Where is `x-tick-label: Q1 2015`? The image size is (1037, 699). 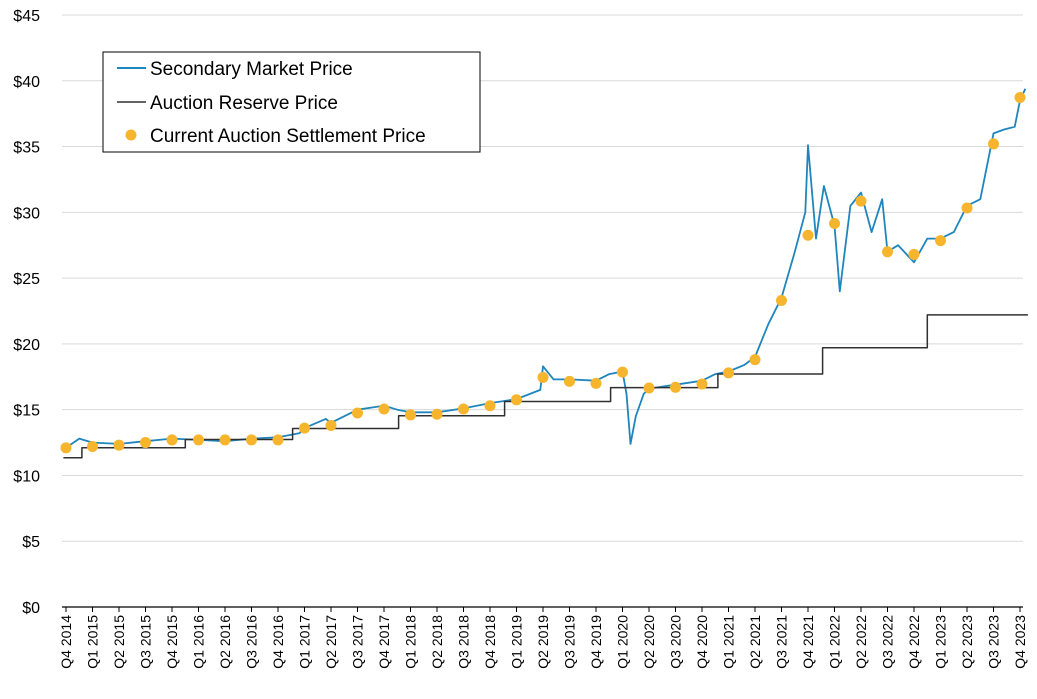
x-tick-label: Q1 2015 is located at coordinates (93, 642).